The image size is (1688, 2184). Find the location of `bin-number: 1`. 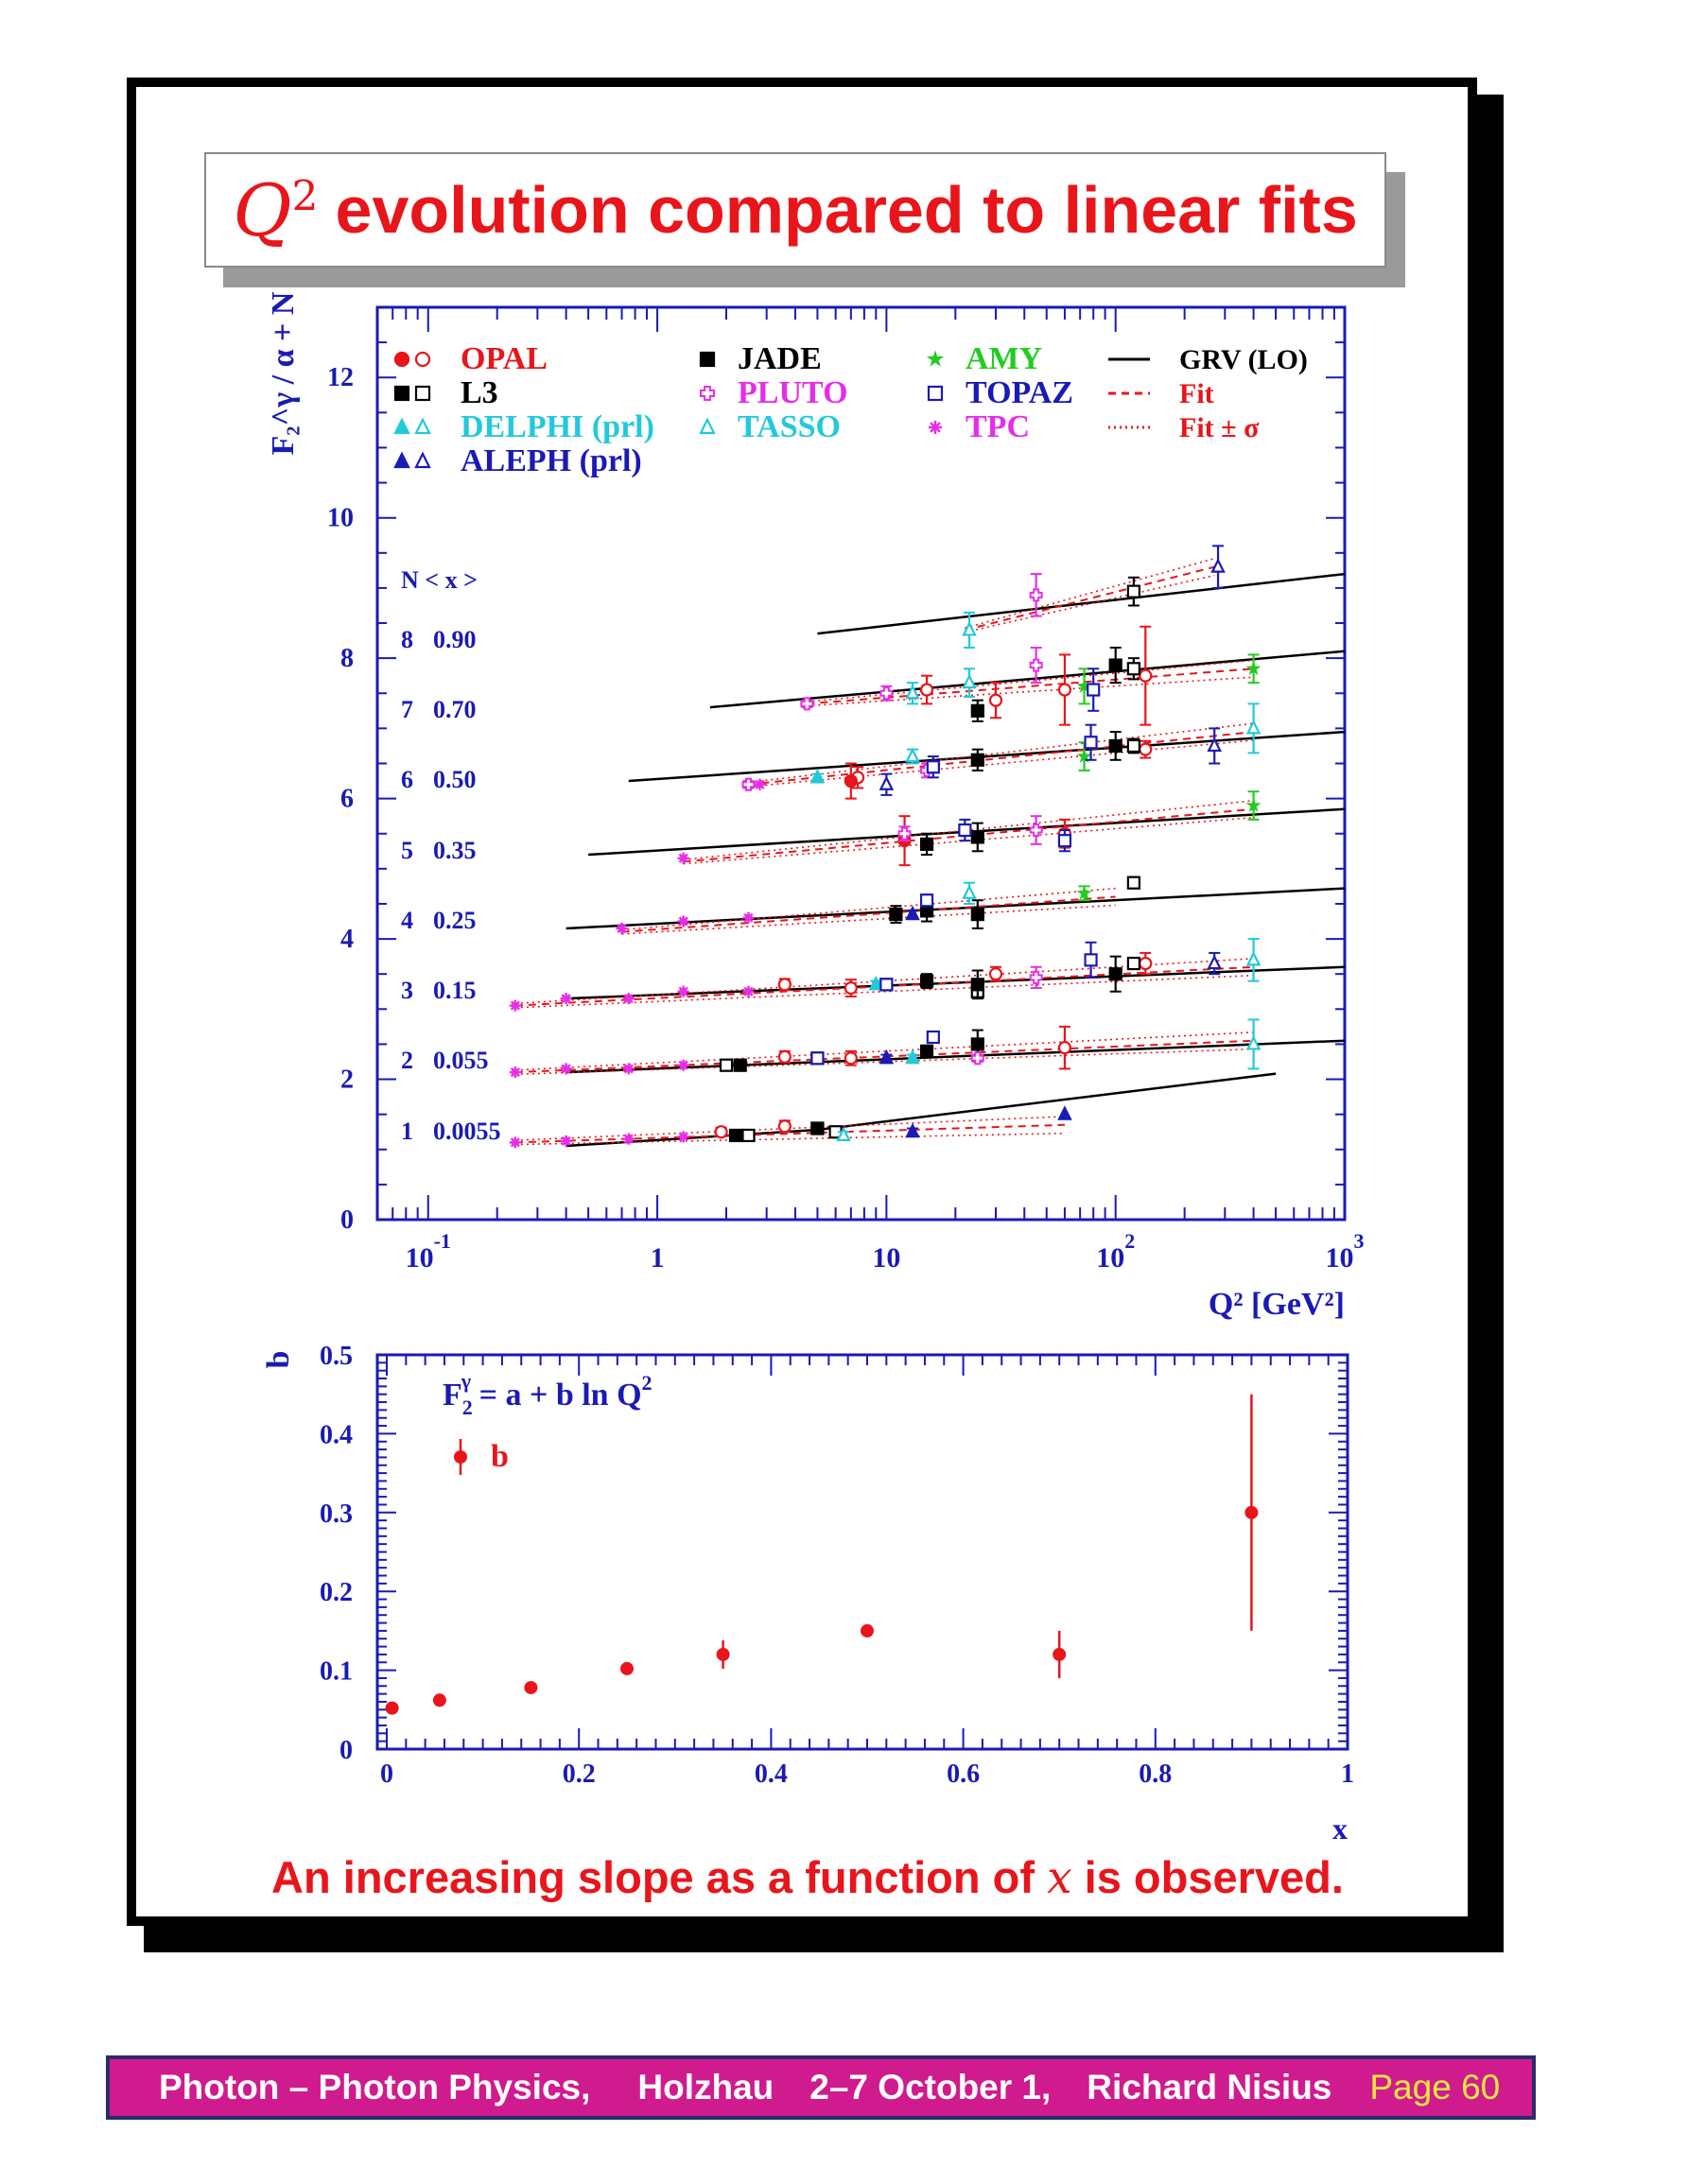

bin-number: 1 is located at coordinates (407, 1131).